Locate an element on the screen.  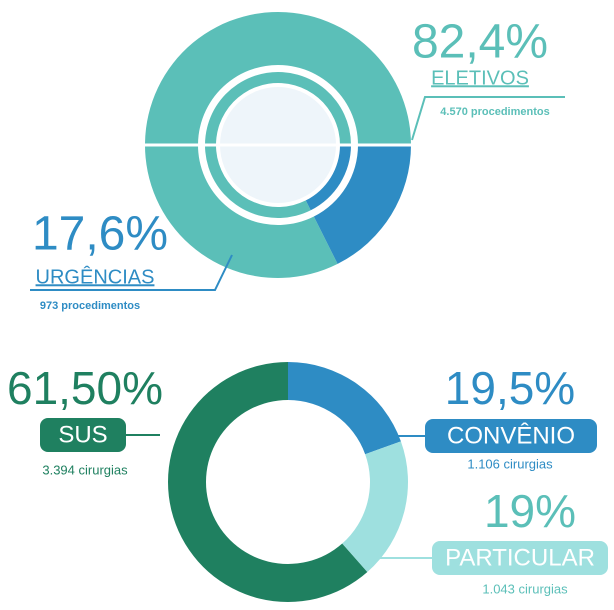
detail-label: 3.394 cirurgias is located at coordinates (85, 469).